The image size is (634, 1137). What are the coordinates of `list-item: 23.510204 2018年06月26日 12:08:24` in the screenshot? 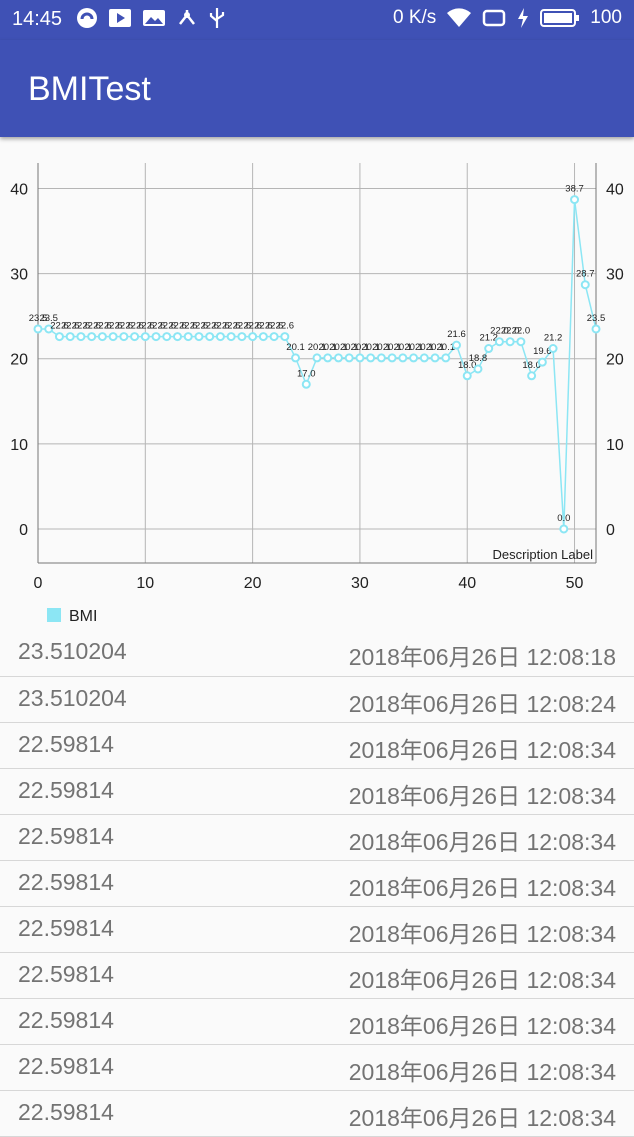 It's located at (317, 700).